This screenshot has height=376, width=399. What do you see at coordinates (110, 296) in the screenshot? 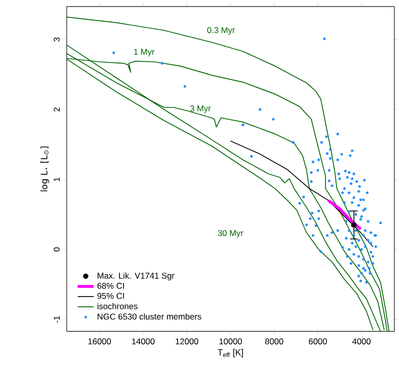
I see `legend-label: 95% CI` at bounding box center [110, 296].